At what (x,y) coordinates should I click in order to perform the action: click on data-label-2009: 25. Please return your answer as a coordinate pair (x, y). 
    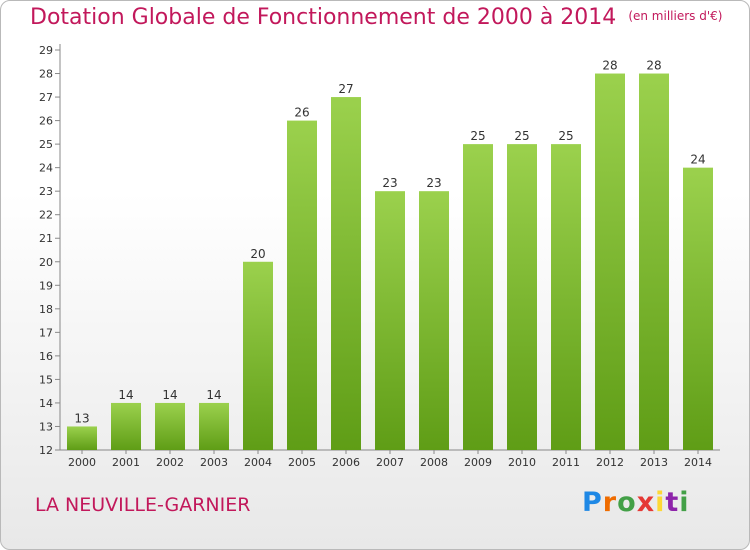
    Looking at the image, I should click on (477, 136).